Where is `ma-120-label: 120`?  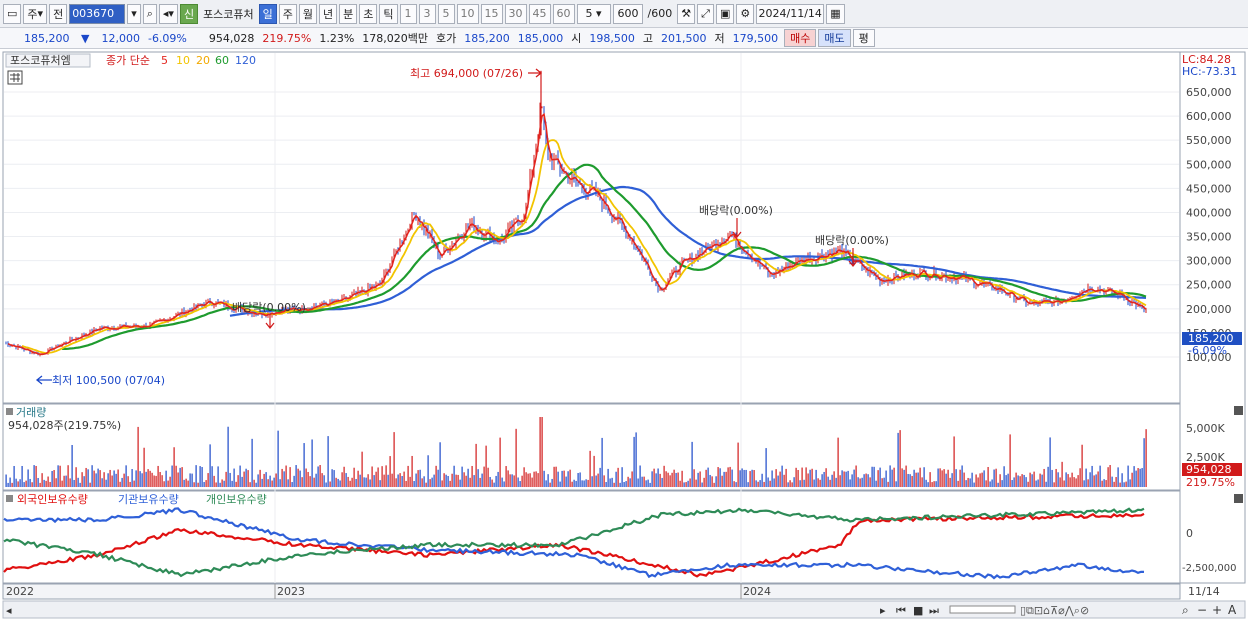 ma-120-label: 120 is located at coordinates (245, 60).